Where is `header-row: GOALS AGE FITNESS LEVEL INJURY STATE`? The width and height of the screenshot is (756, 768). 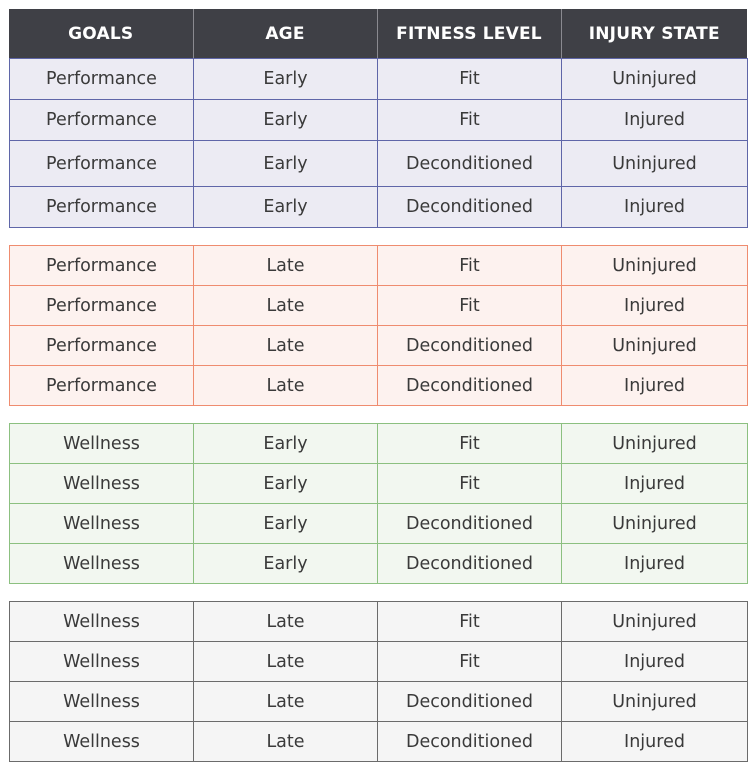 header-row: GOALS AGE FITNESS LEVEL INJURY STATE is located at coordinates (378, 33).